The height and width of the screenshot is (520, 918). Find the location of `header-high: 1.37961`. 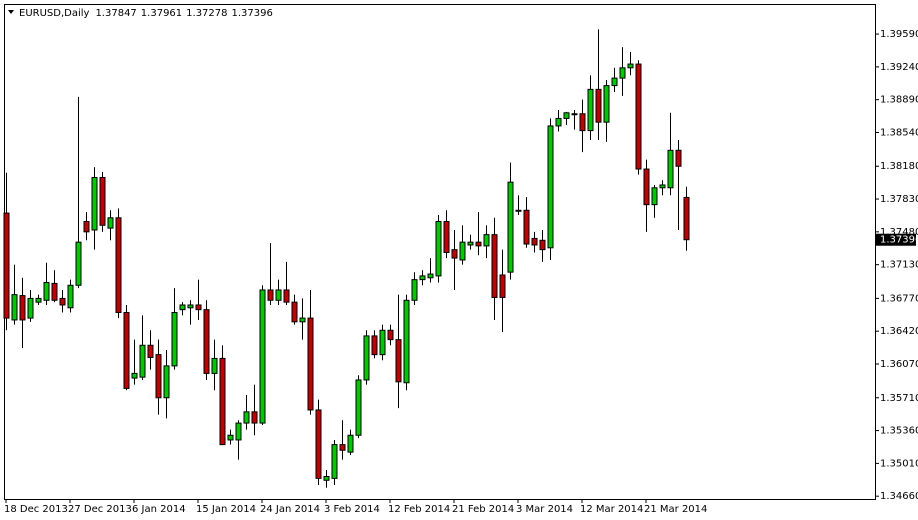

header-high: 1.37961 is located at coordinates (161, 13).